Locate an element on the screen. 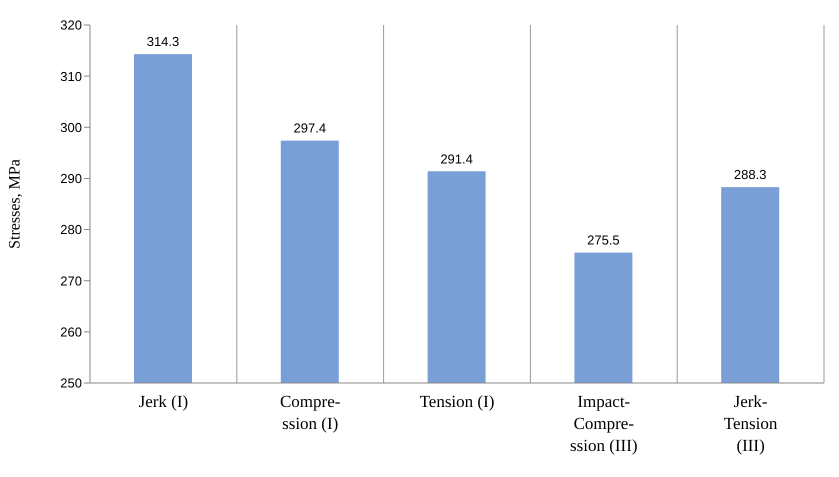 Image resolution: width=839 pixels, height=477 pixels. y-tick-label: 280 is located at coordinates (71, 230).